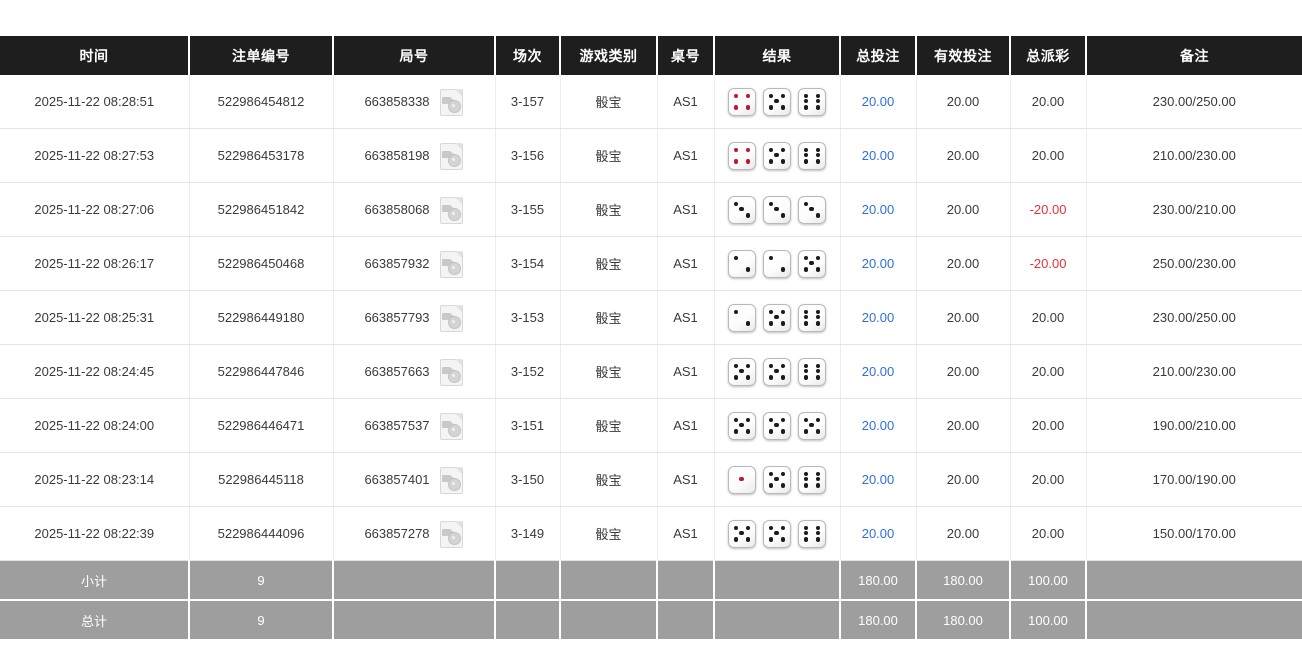 This screenshot has height=645, width=1302. I want to click on cell-round: 663857278, so click(414, 533).